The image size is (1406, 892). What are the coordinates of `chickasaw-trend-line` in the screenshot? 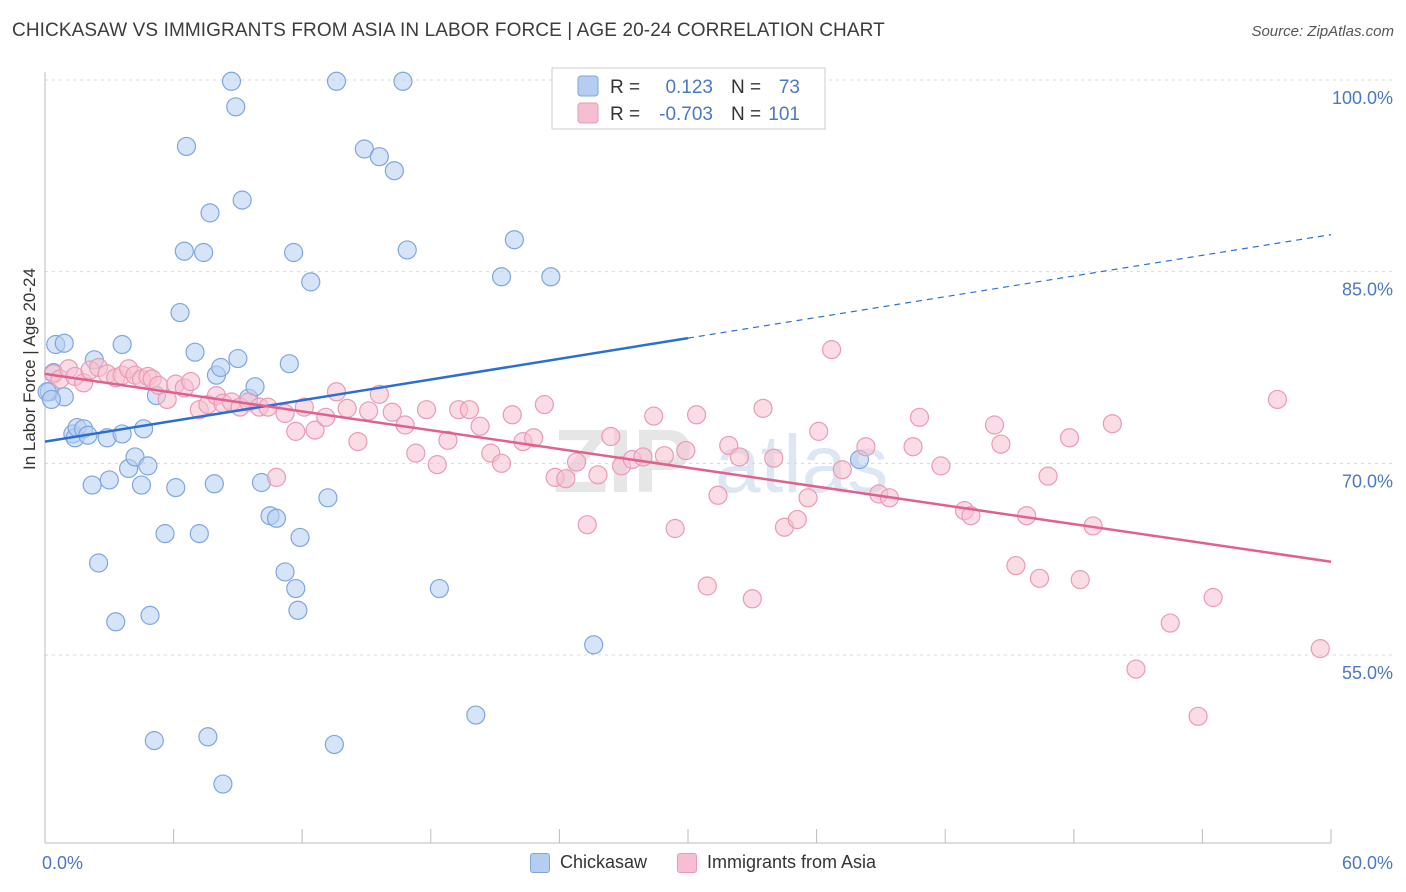 It's located at (366, 389).